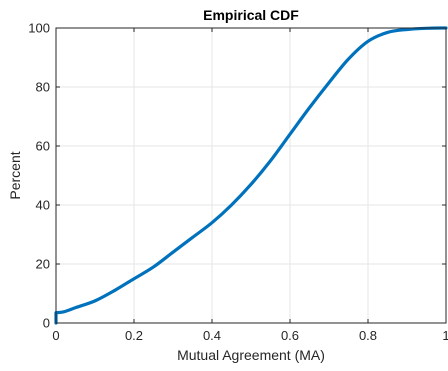 The image size is (448, 371). I want to click on x-tick-label: 0, so click(55, 335).